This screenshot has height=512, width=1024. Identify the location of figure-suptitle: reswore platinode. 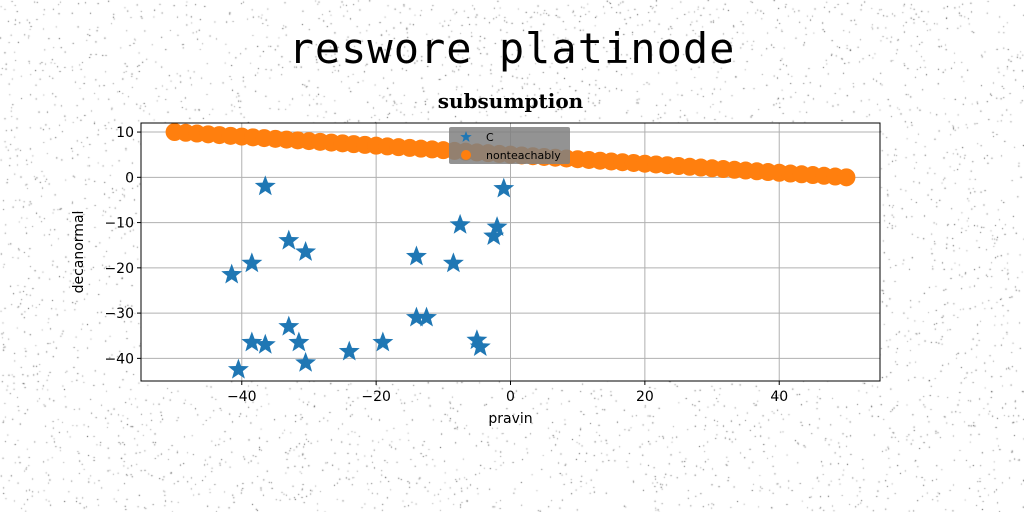
(512, 48).